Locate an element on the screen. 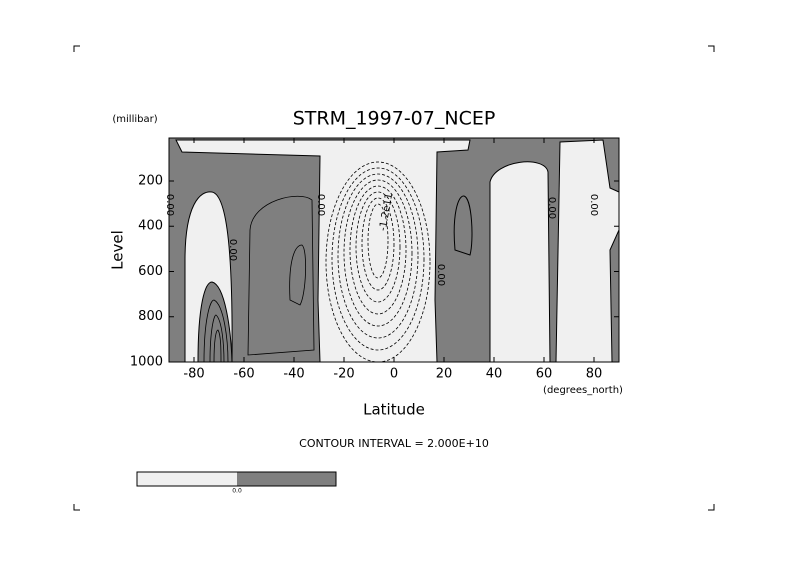  x-tick-label: 60 is located at coordinates (544, 374).